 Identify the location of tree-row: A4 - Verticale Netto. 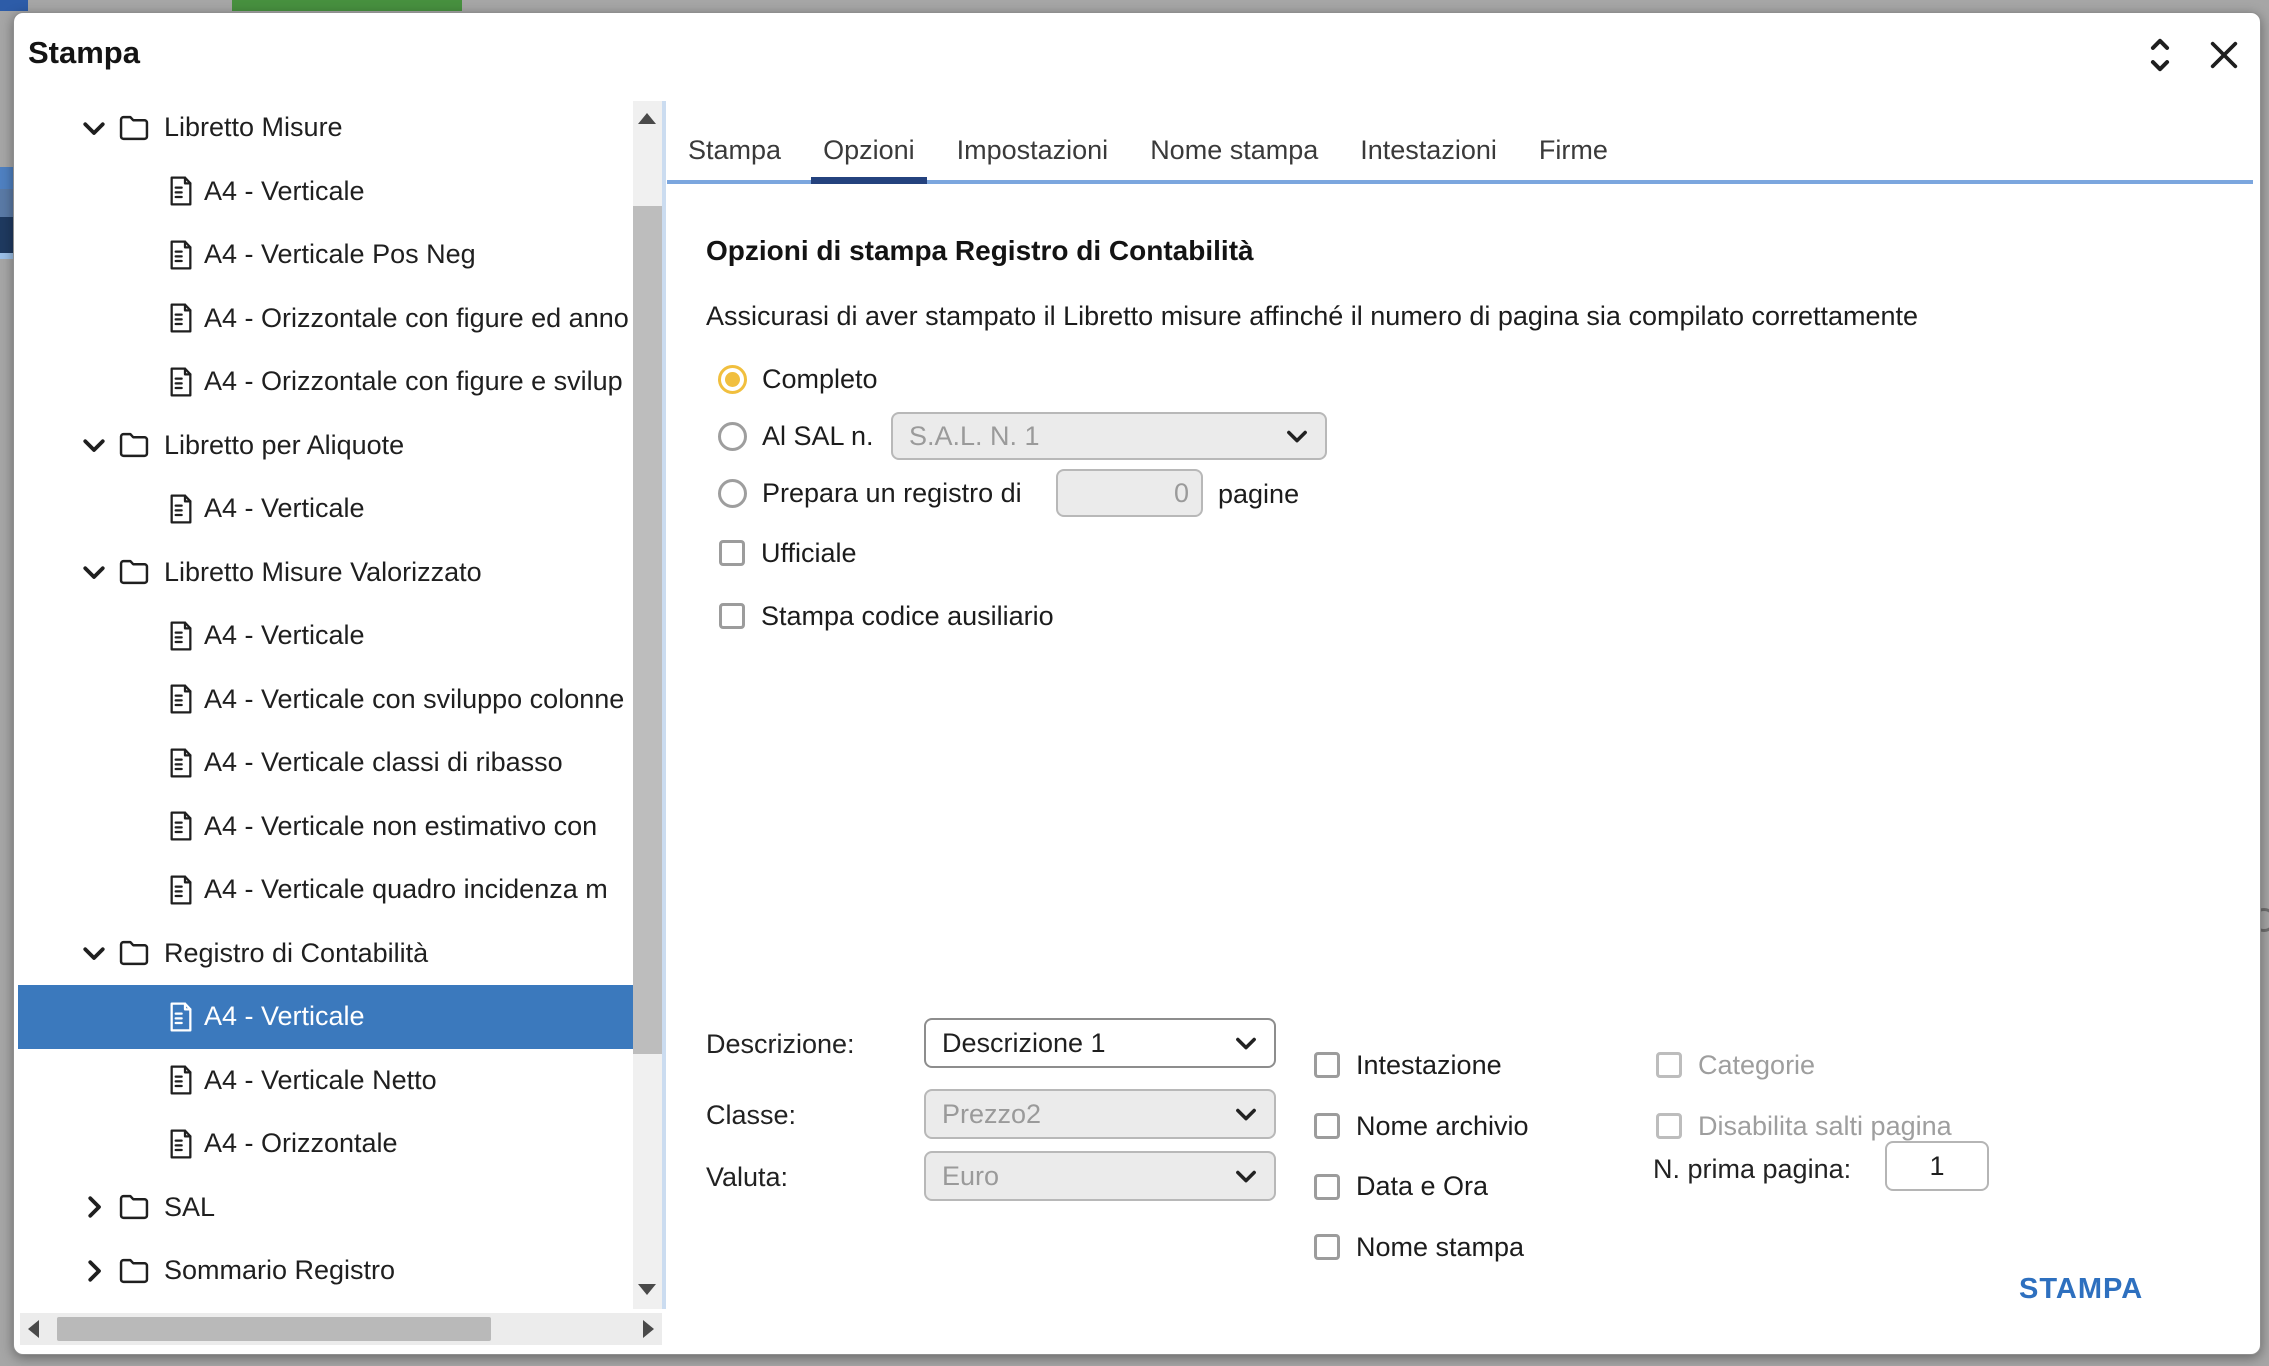
(325, 1081).